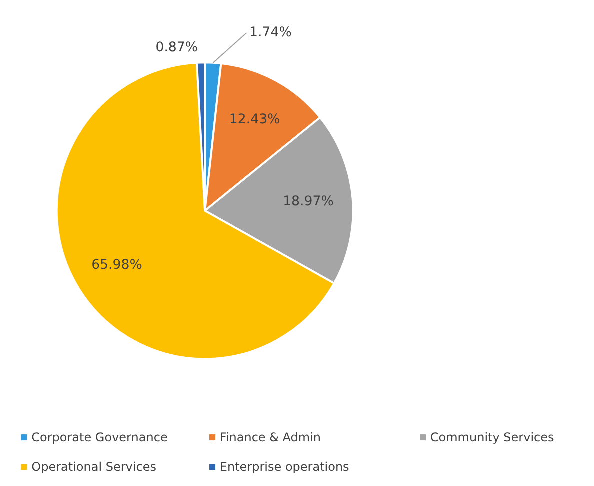 The height and width of the screenshot is (486, 594). What do you see at coordinates (94, 467) in the screenshot?
I see `legend-label: Operational Services` at bounding box center [94, 467].